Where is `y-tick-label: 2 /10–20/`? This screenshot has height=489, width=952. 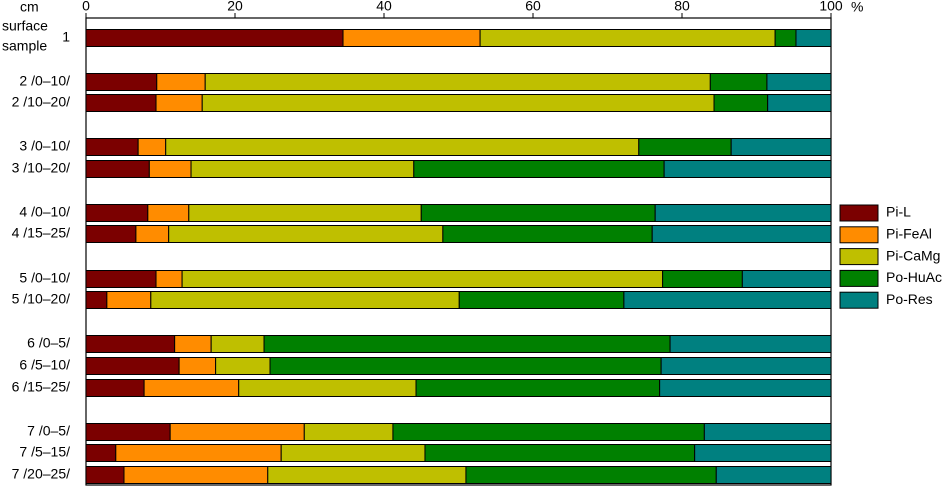 y-tick-label: 2 /10–20/ is located at coordinates (41, 102).